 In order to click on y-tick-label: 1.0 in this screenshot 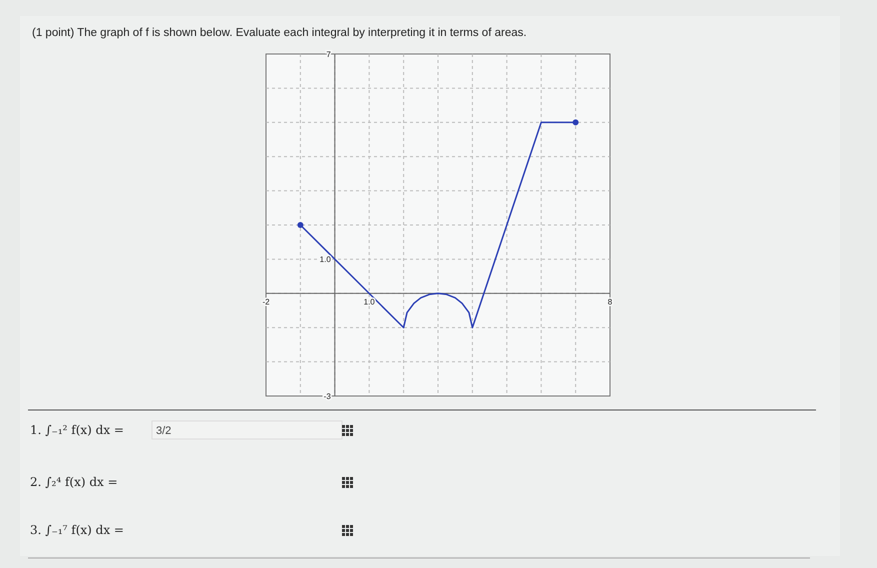, I will do `click(326, 259)`.